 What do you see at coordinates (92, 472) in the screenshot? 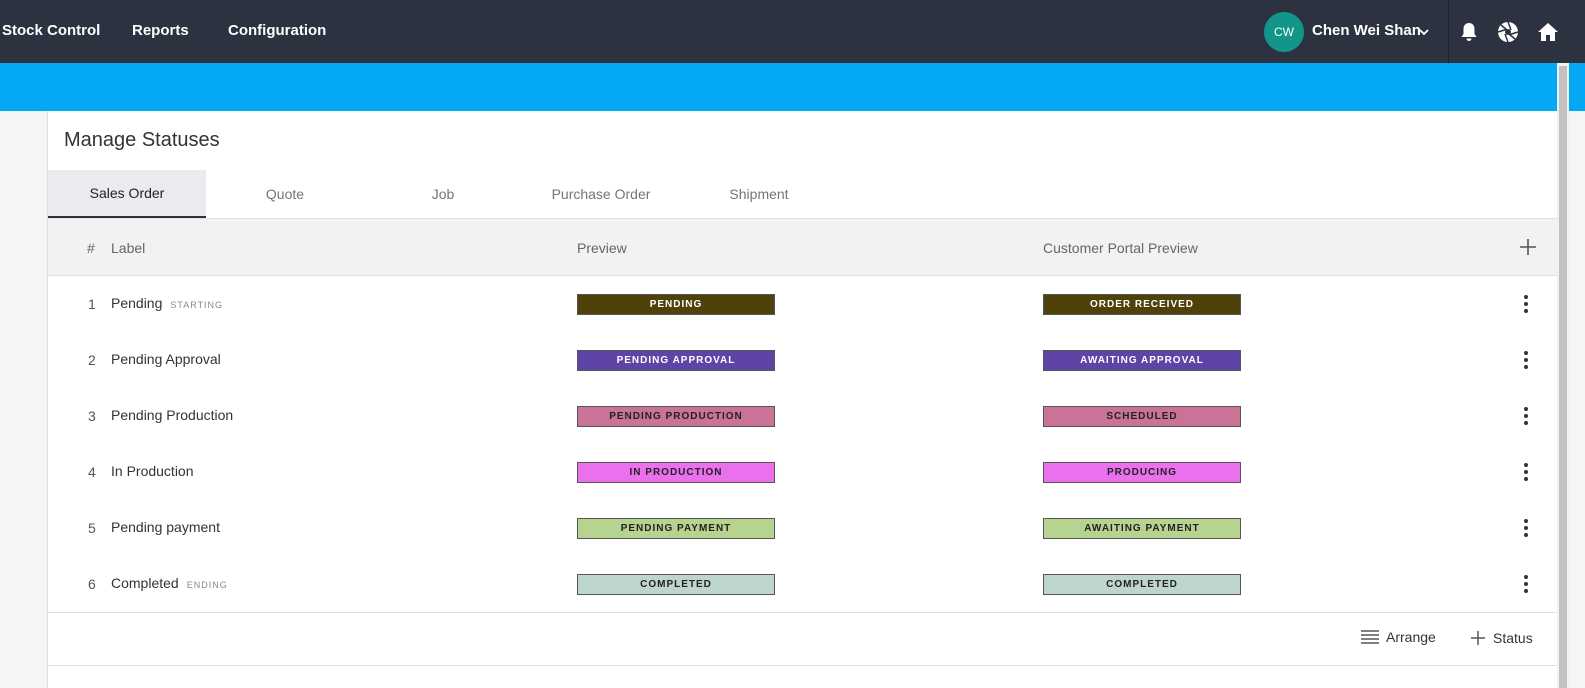
I see `row-number: 4` at bounding box center [92, 472].